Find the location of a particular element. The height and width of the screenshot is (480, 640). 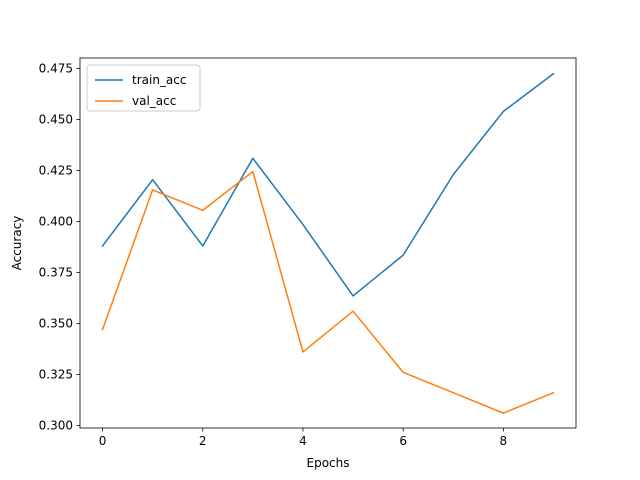

y-tick-label: 0.300 is located at coordinates (56, 425).